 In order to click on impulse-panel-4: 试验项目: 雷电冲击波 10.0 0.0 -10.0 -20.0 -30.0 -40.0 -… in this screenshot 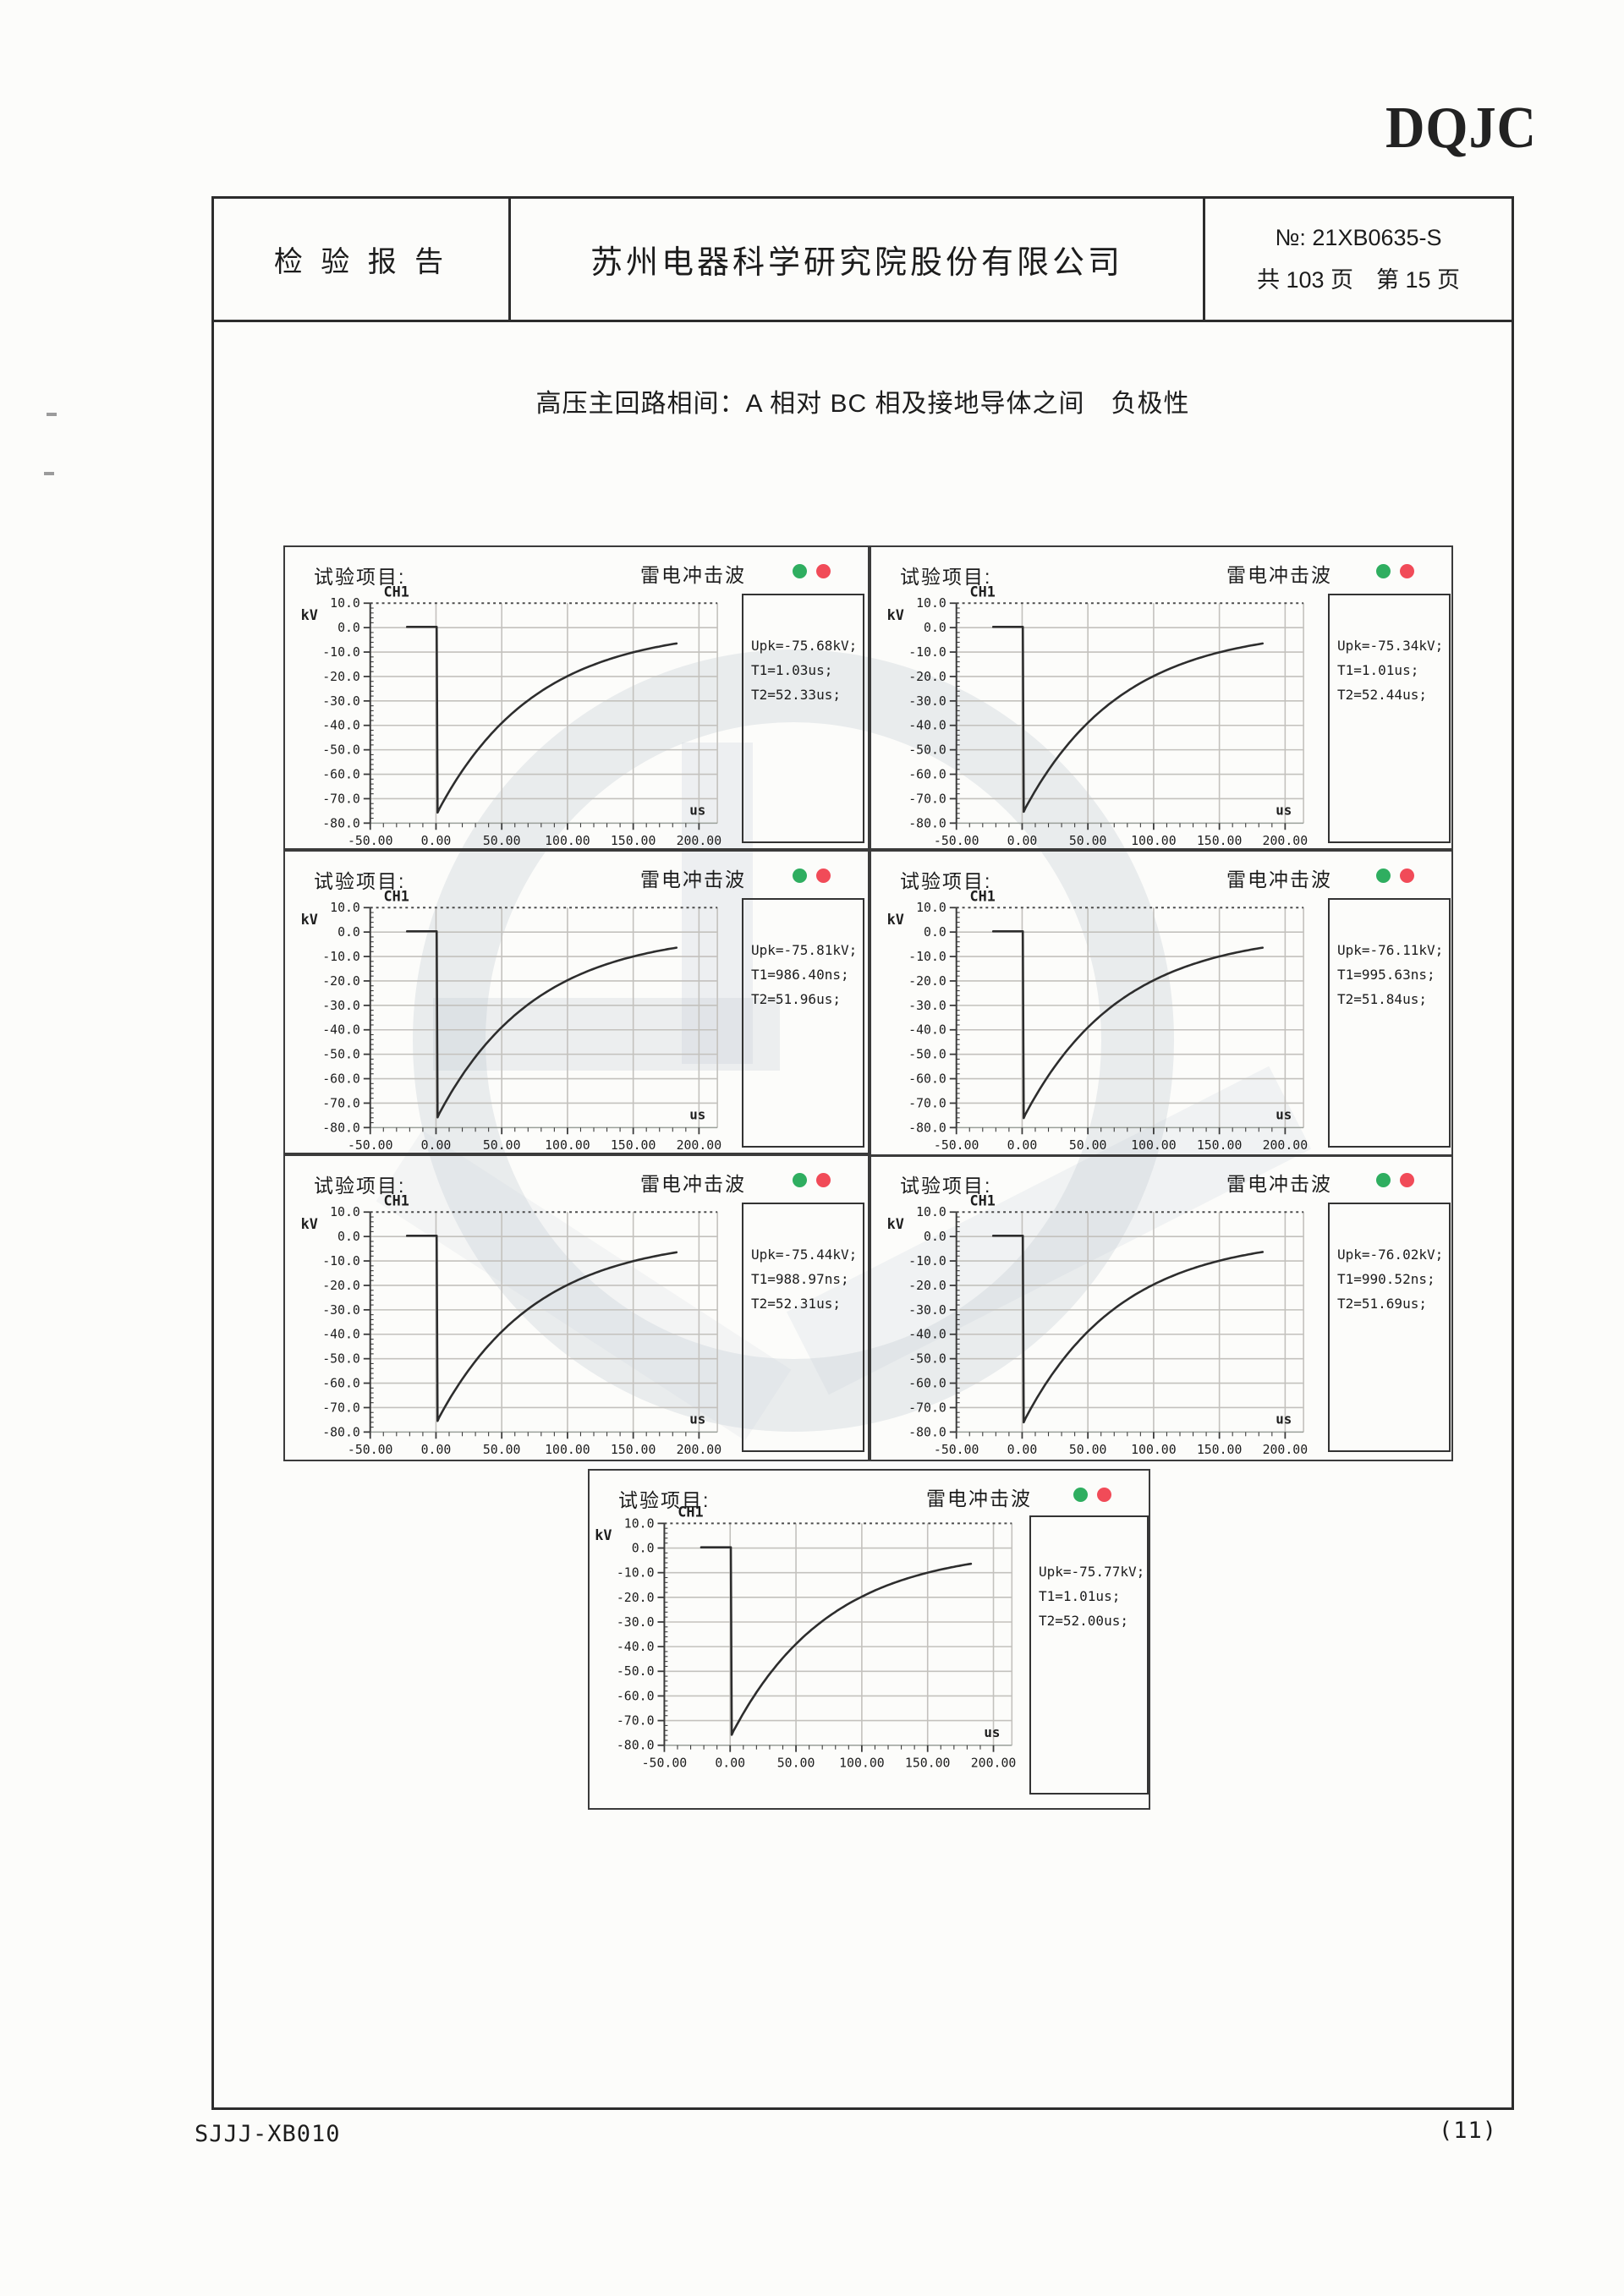, I will do `click(1161, 1004)`.